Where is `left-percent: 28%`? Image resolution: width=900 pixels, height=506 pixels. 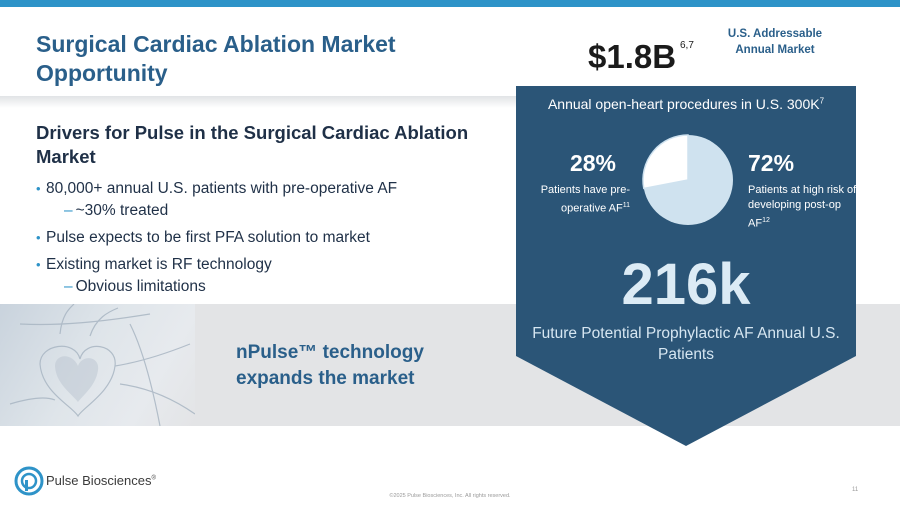
left-percent: 28% is located at coordinates (593, 163).